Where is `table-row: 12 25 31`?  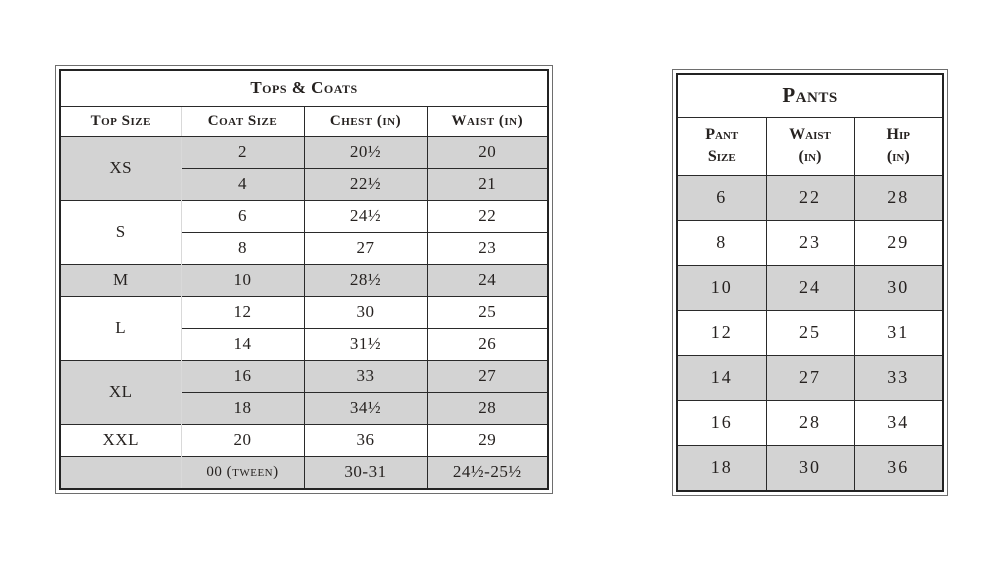 table-row: 12 25 31 is located at coordinates (810, 332).